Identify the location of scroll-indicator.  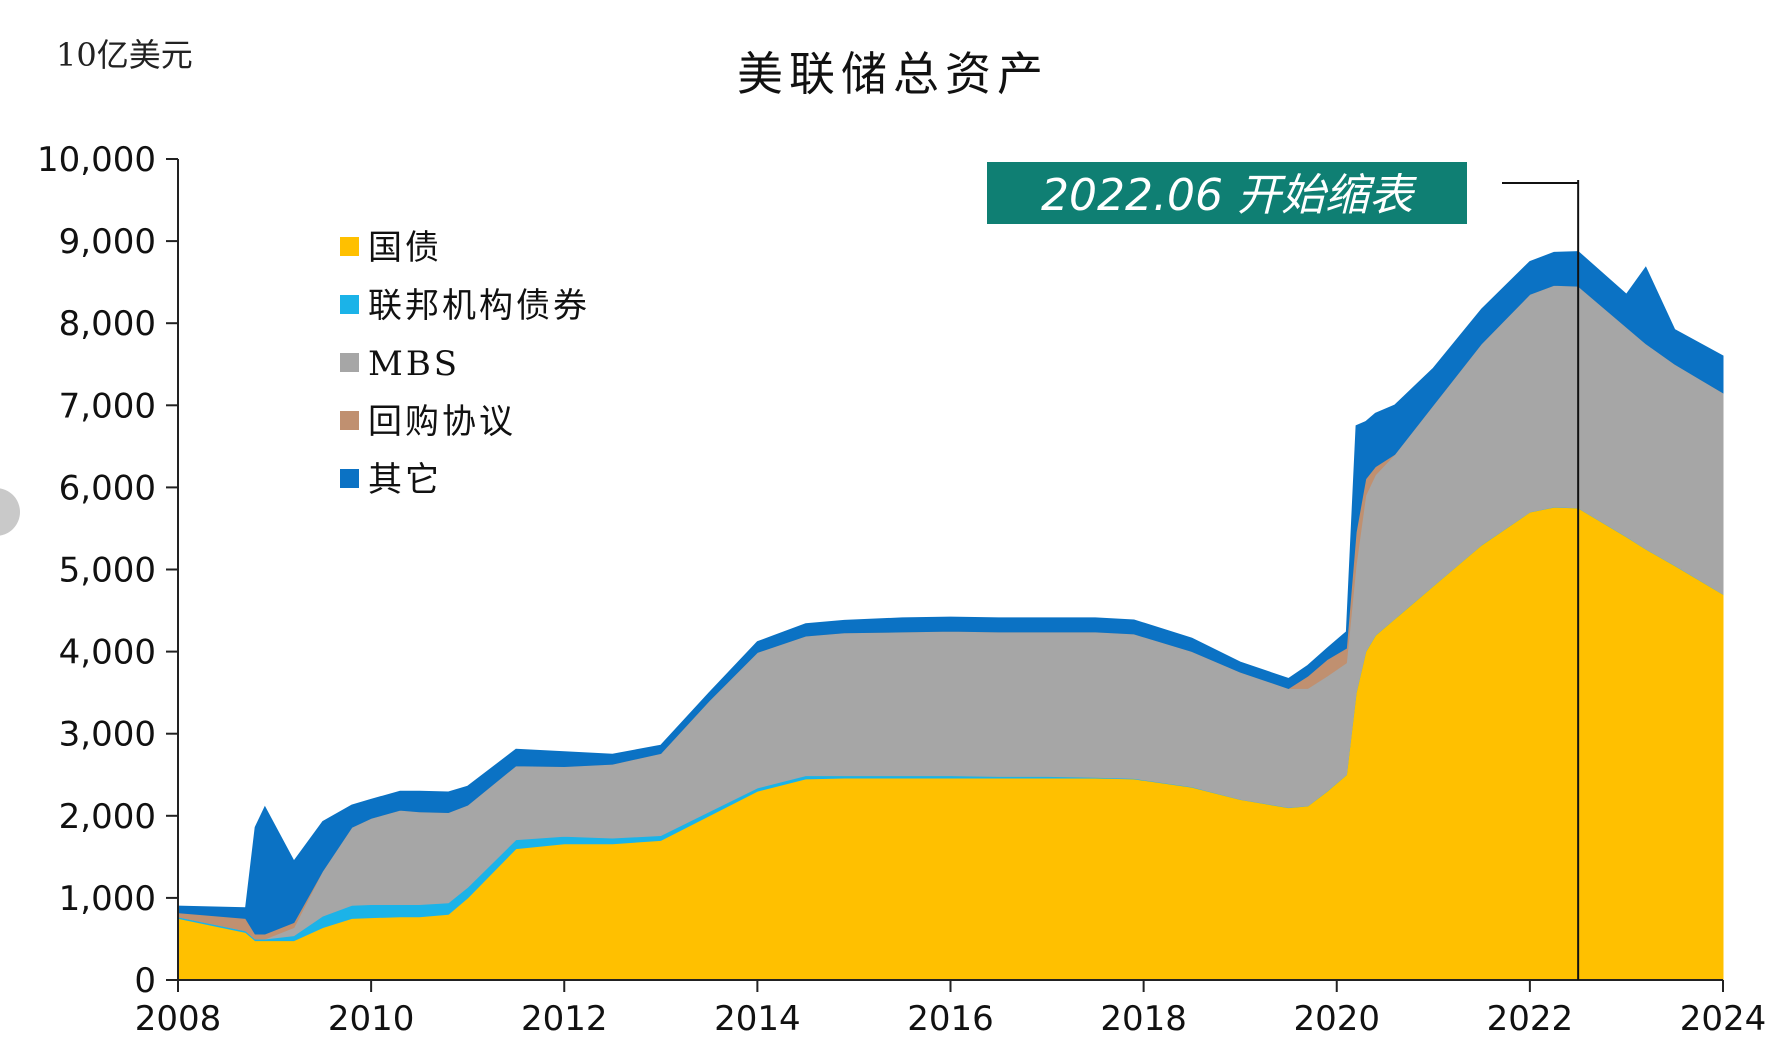
(10, 512).